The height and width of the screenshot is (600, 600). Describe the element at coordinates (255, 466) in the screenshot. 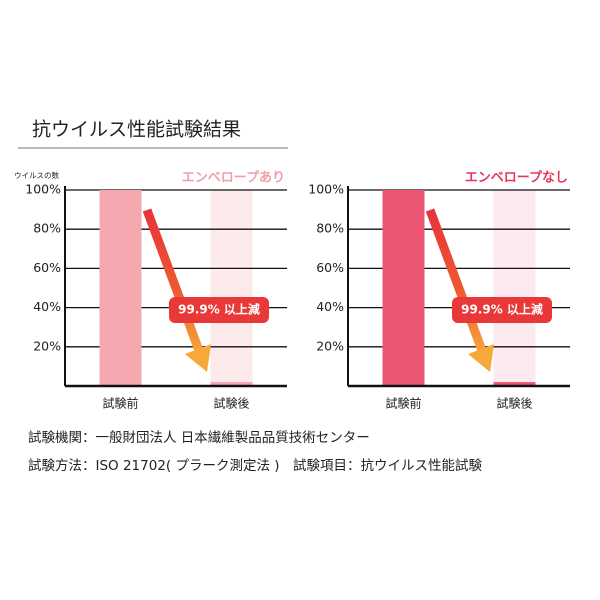

I see `note: 試験方法：ISO 21702( プラーク測定法 ) 試験項目：抗ウイルス性能試験` at that location.